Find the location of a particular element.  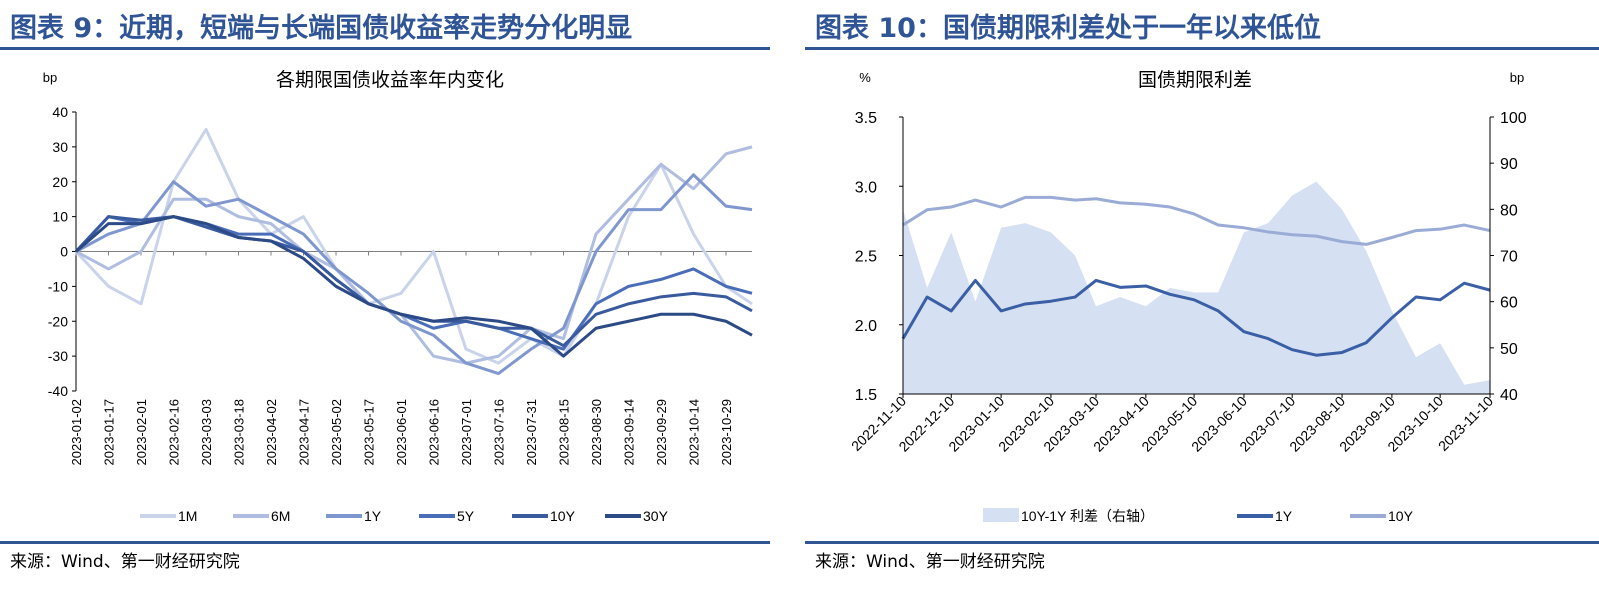

y-tick-label-right: 90 is located at coordinates (1509, 164).